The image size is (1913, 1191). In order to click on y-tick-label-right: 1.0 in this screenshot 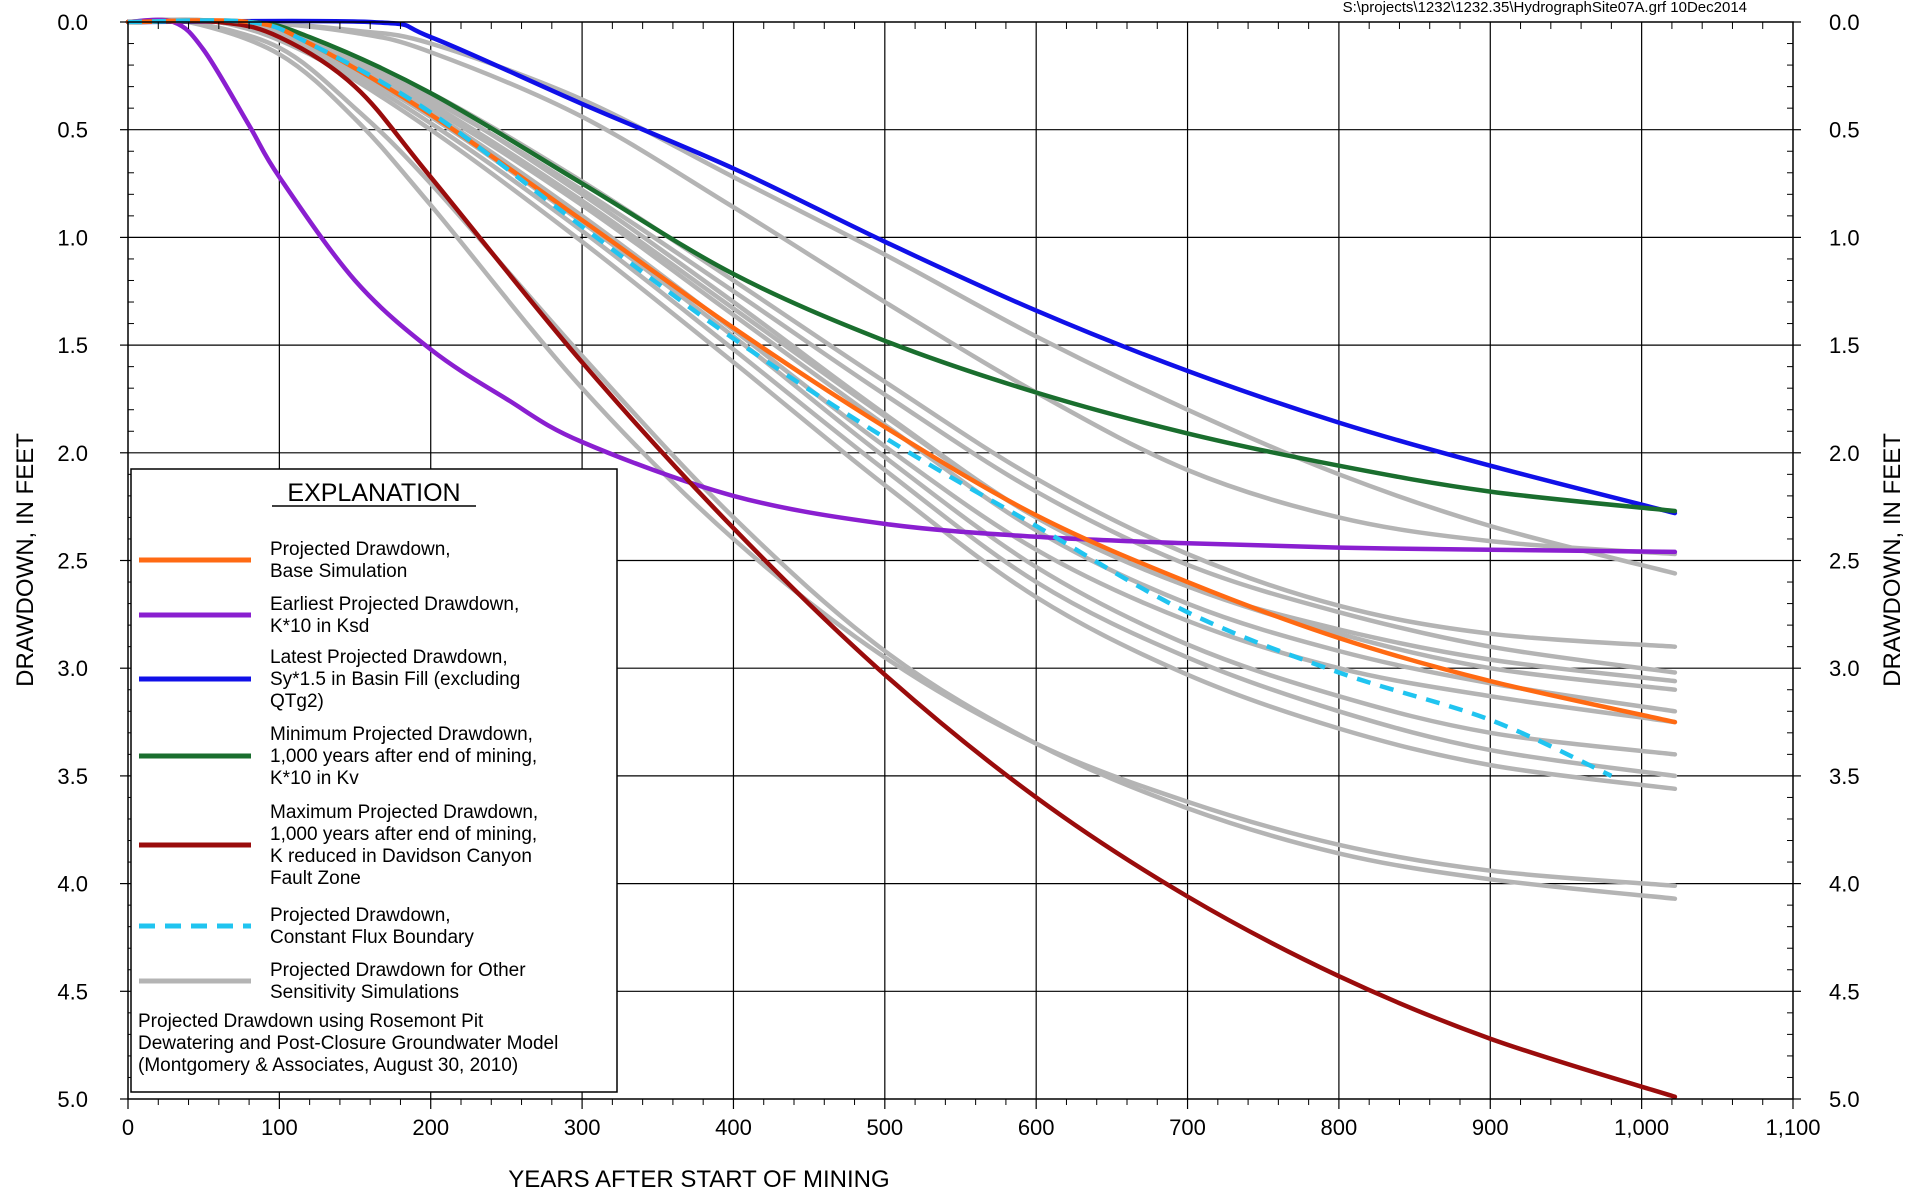, I will do `click(1844, 237)`.